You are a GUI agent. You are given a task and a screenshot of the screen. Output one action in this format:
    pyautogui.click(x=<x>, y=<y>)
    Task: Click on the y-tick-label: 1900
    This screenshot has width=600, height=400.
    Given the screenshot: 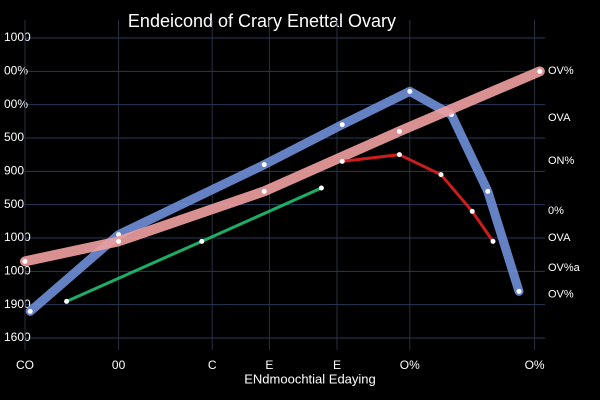 What is the action you would take?
    pyautogui.click(x=17, y=304)
    